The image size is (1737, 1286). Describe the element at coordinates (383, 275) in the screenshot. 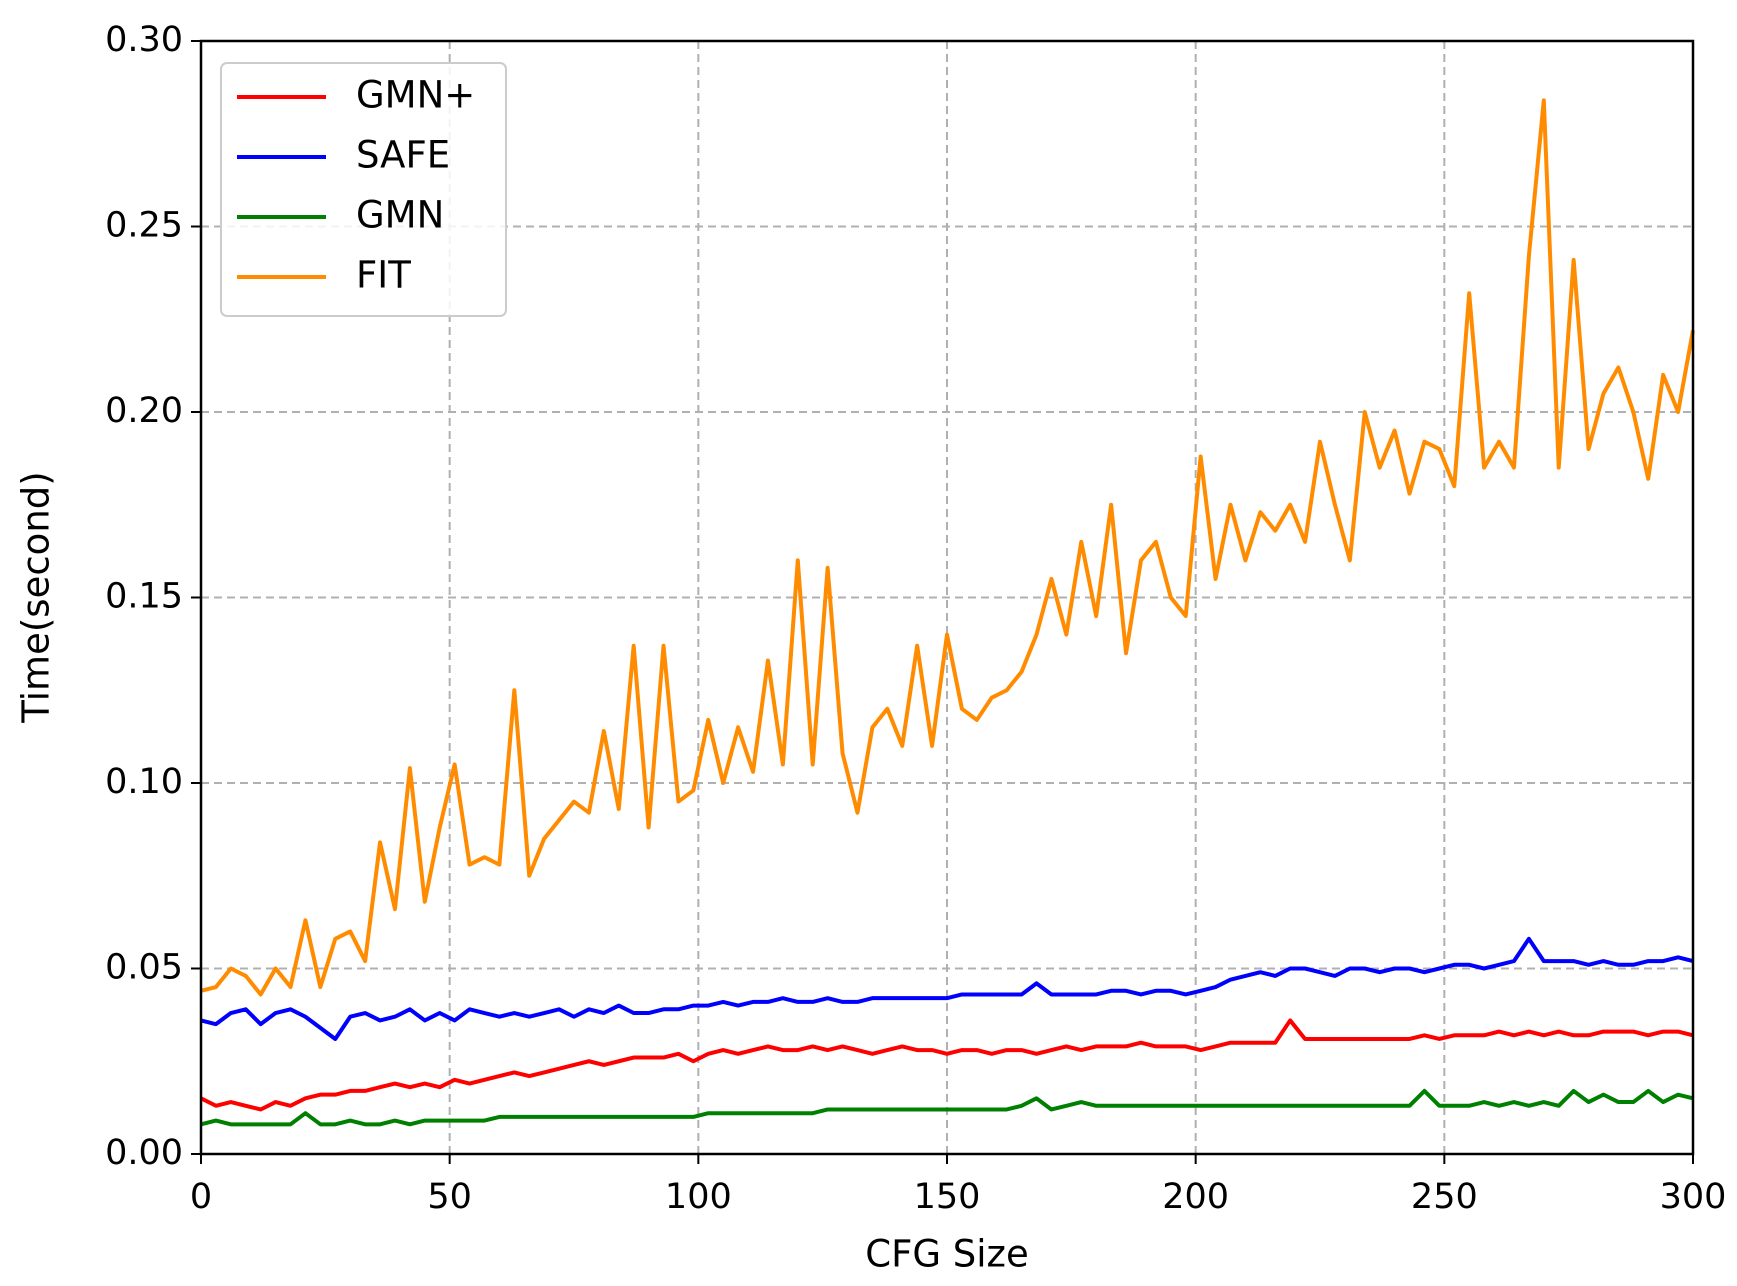

I see `legend-label: FIT` at that location.